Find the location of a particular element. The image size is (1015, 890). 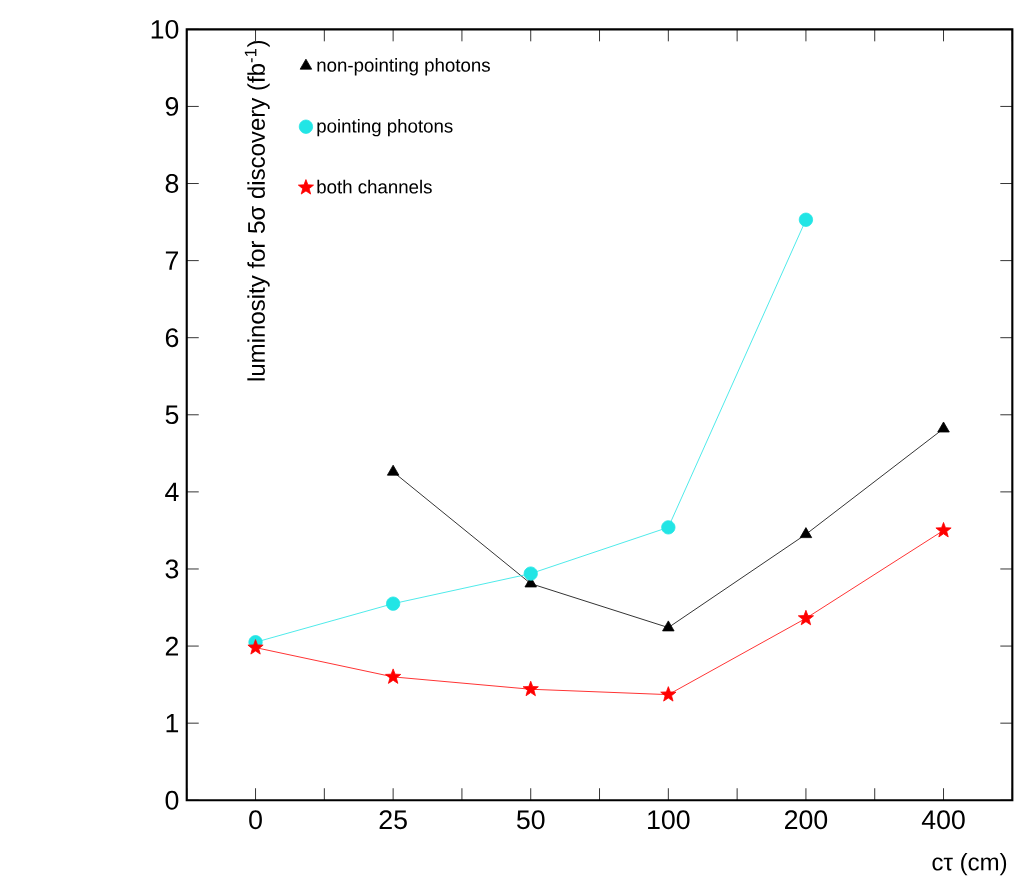

y-tick-label: 3 is located at coordinates (172, 569).